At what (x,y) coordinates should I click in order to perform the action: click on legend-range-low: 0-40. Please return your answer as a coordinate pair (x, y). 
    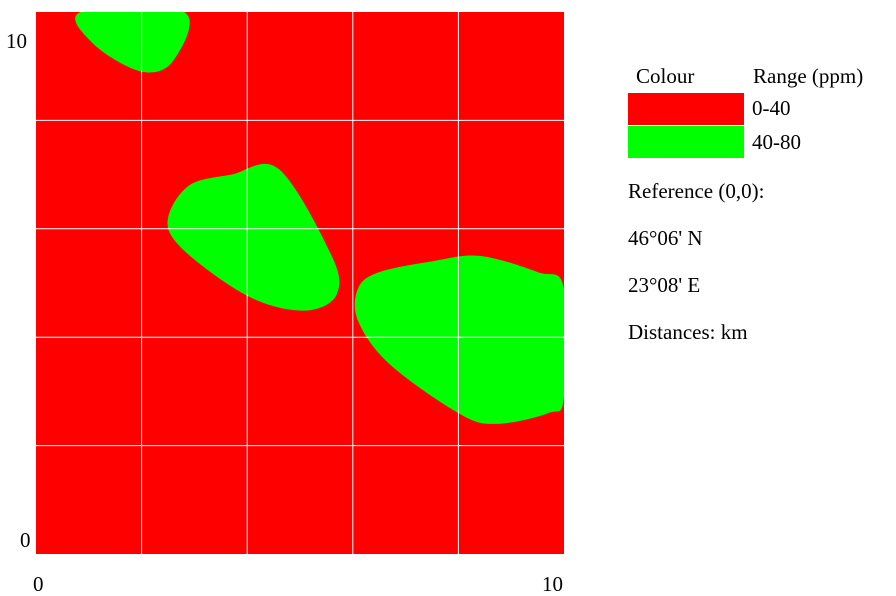
    Looking at the image, I should click on (771, 108).